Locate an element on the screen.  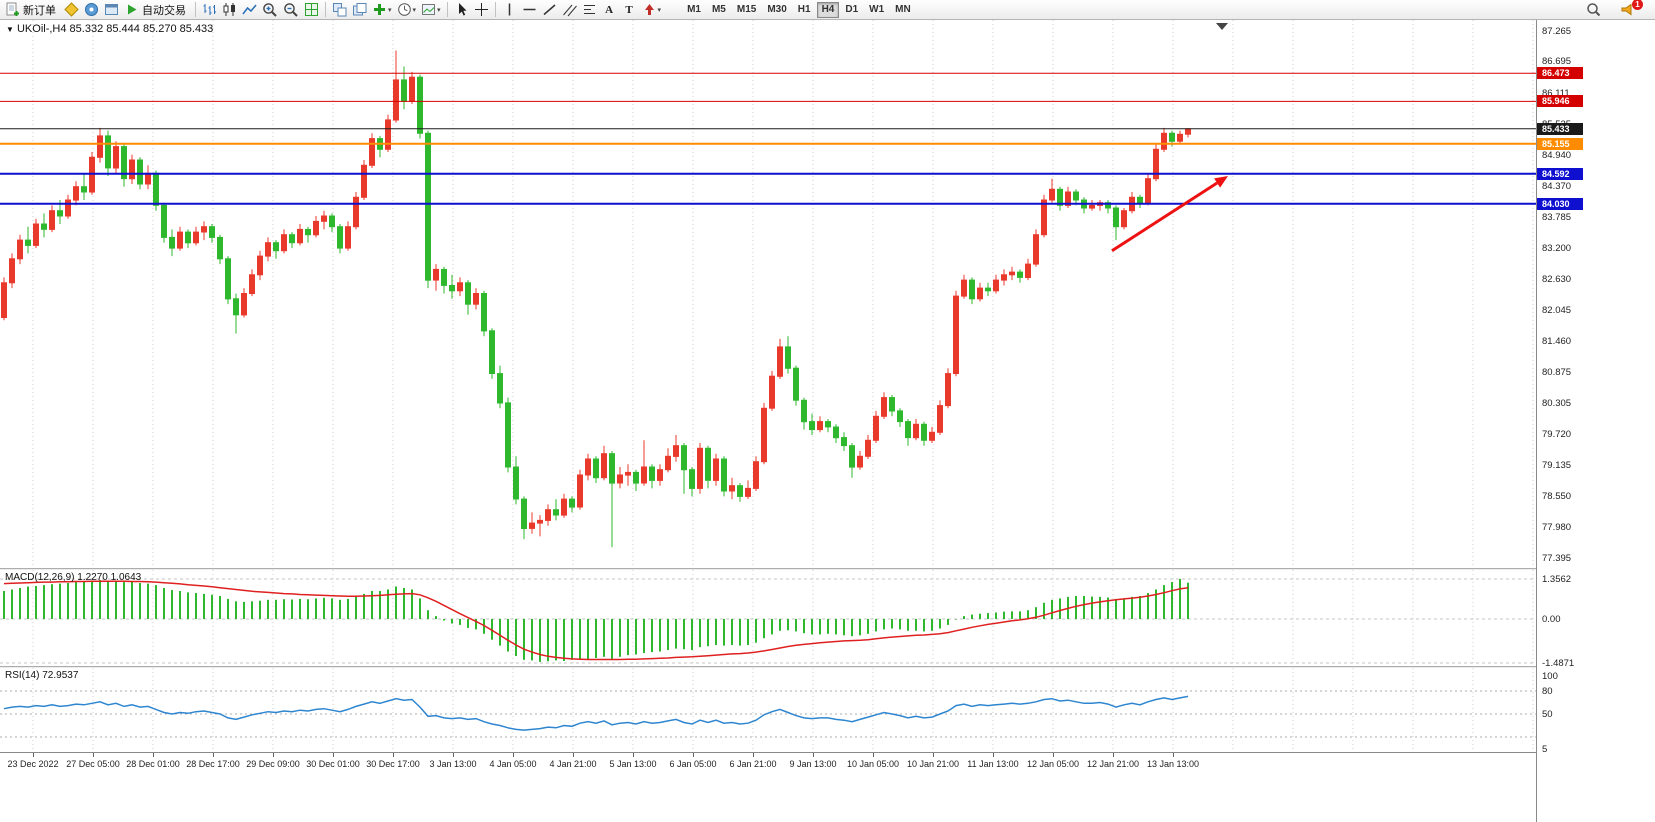
time-axis-label: 27 Dec 05:00 is located at coordinates (93, 764).